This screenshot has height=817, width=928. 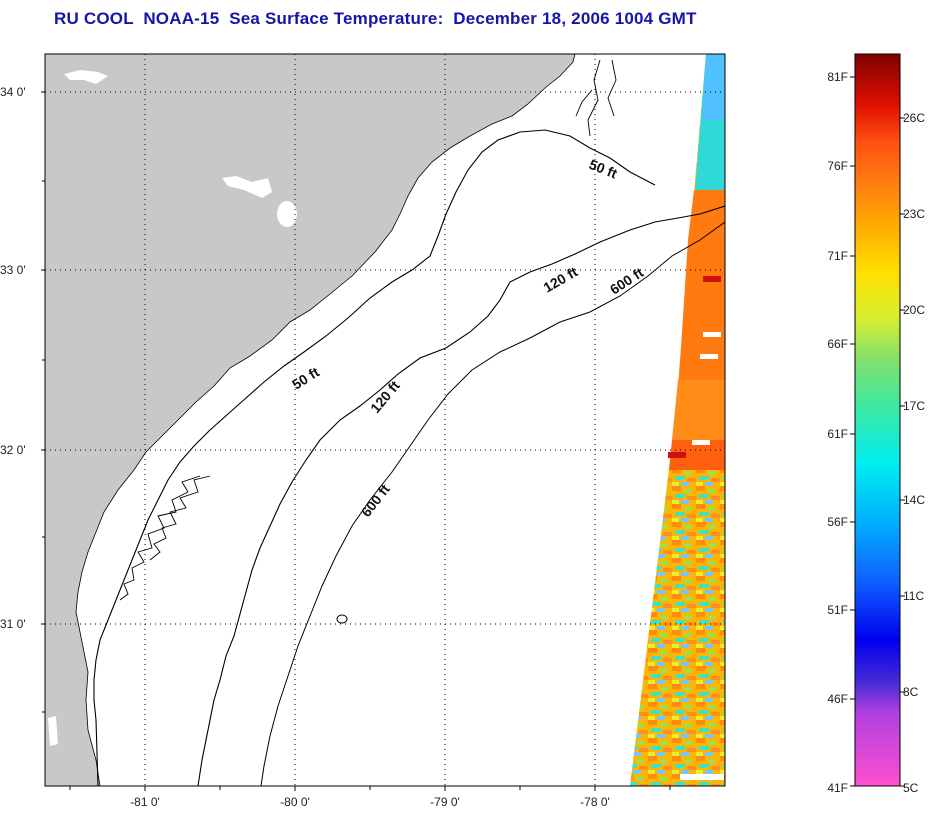 What do you see at coordinates (837, 344) in the screenshot?
I see `fahrenheit-label: 66F` at bounding box center [837, 344].